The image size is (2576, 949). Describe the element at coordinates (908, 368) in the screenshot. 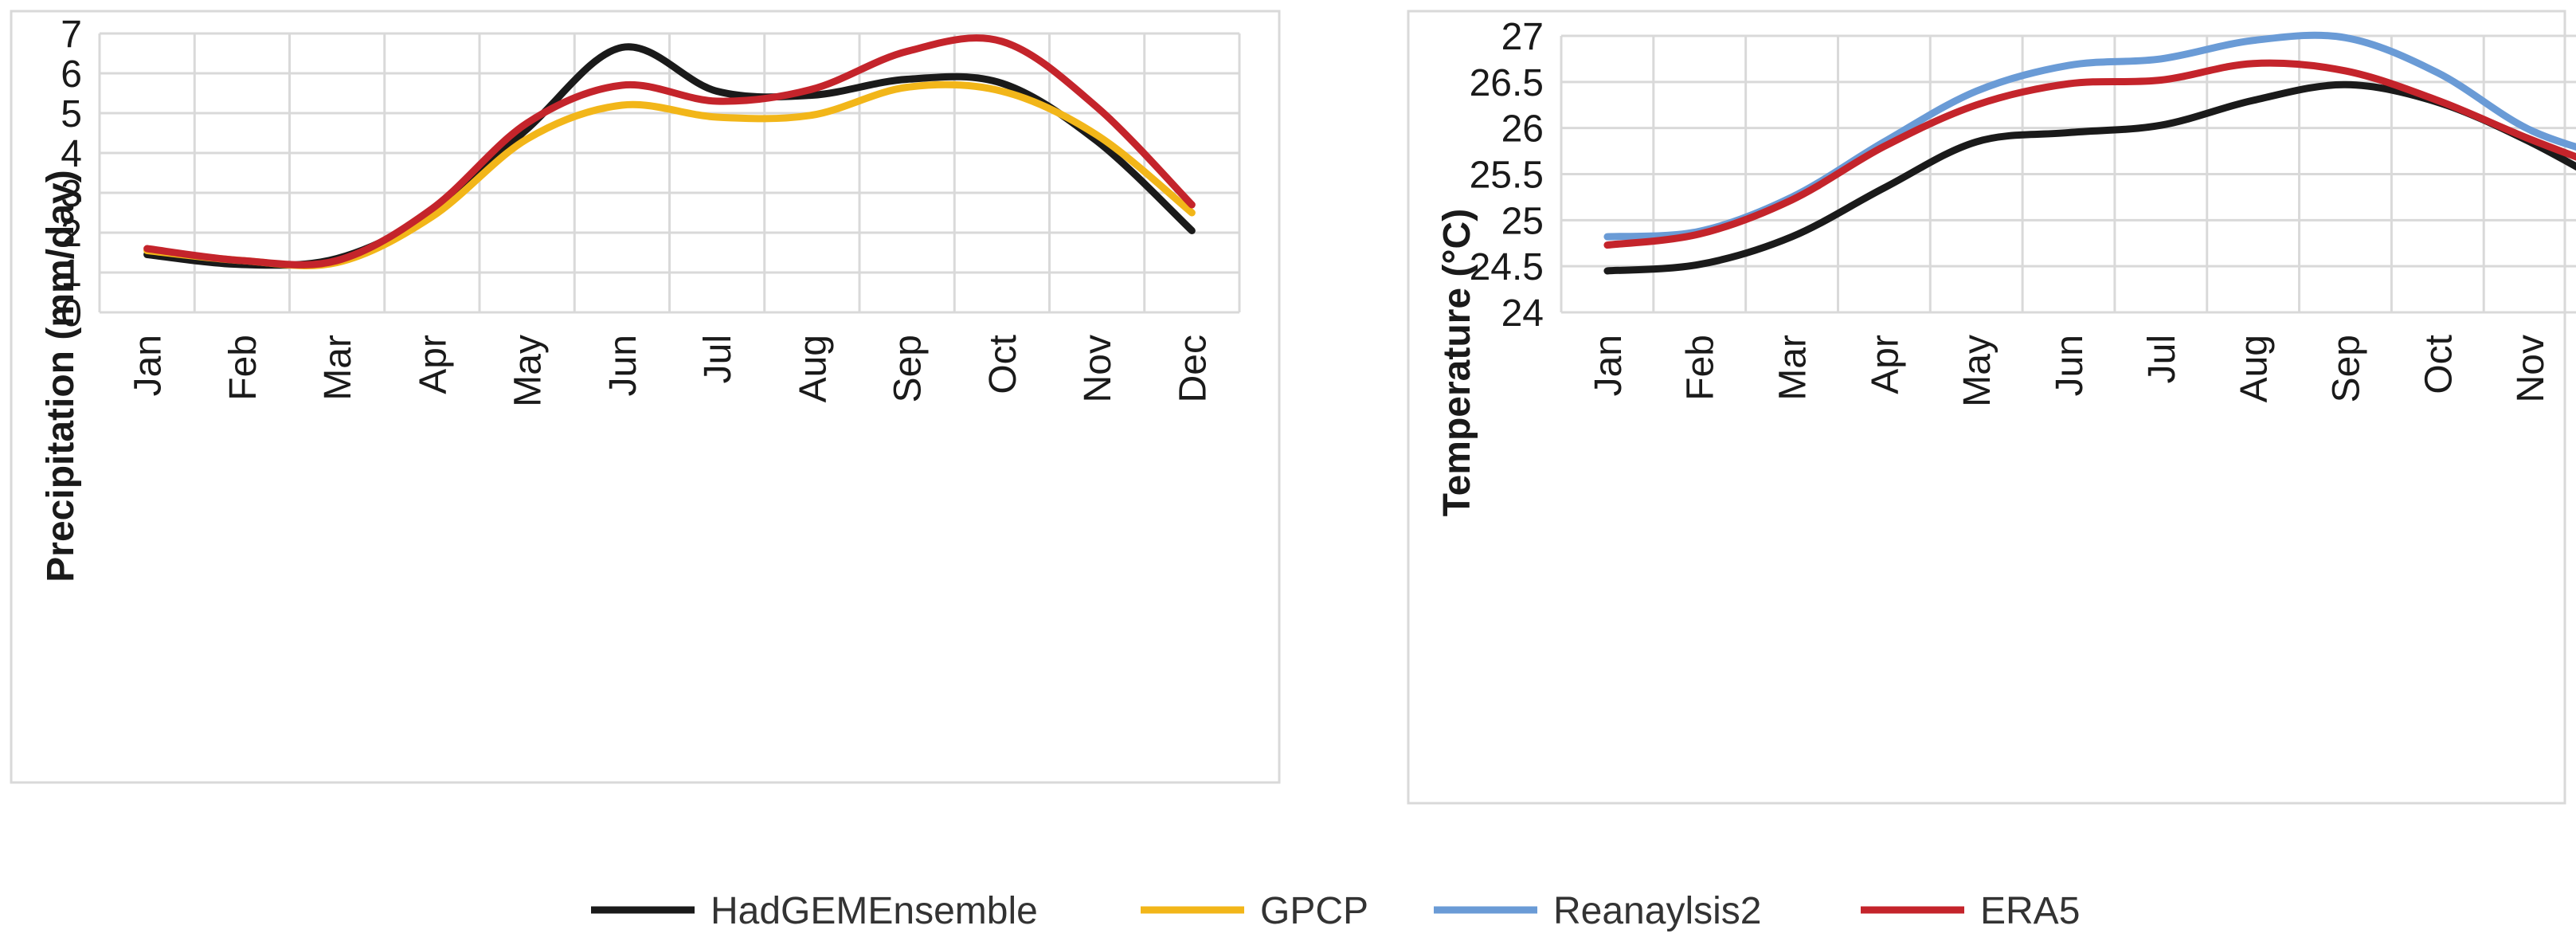

I see `precipitation-x-tick-label: Sep` at that location.